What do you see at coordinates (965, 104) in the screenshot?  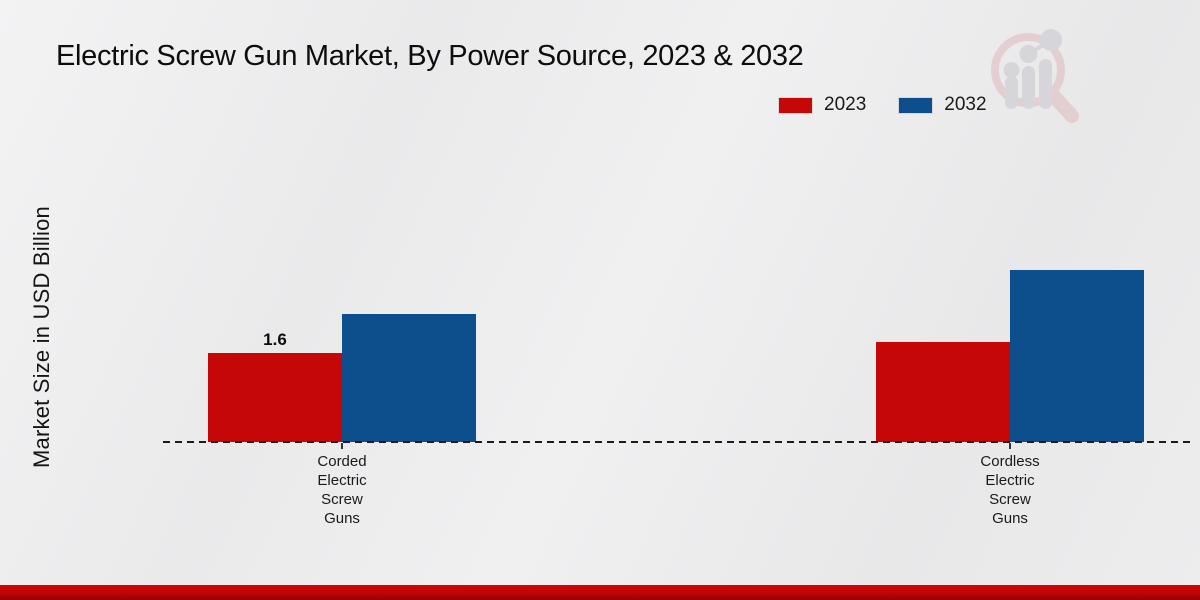 I see `legend-label-2032: 2032` at bounding box center [965, 104].